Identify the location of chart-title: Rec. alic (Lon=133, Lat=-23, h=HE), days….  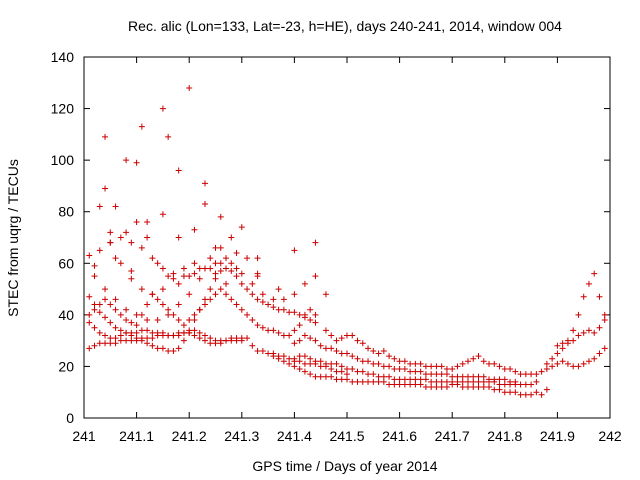
(345, 26).